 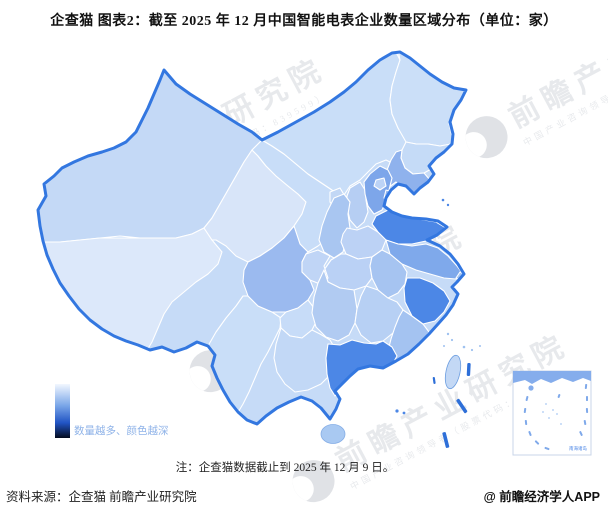 What do you see at coordinates (285, 468) in the screenshot?
I see `chart-note: 注：企查猫数据截止到 2025 年 12 月 9 日。` at bounding box center [285, 468].